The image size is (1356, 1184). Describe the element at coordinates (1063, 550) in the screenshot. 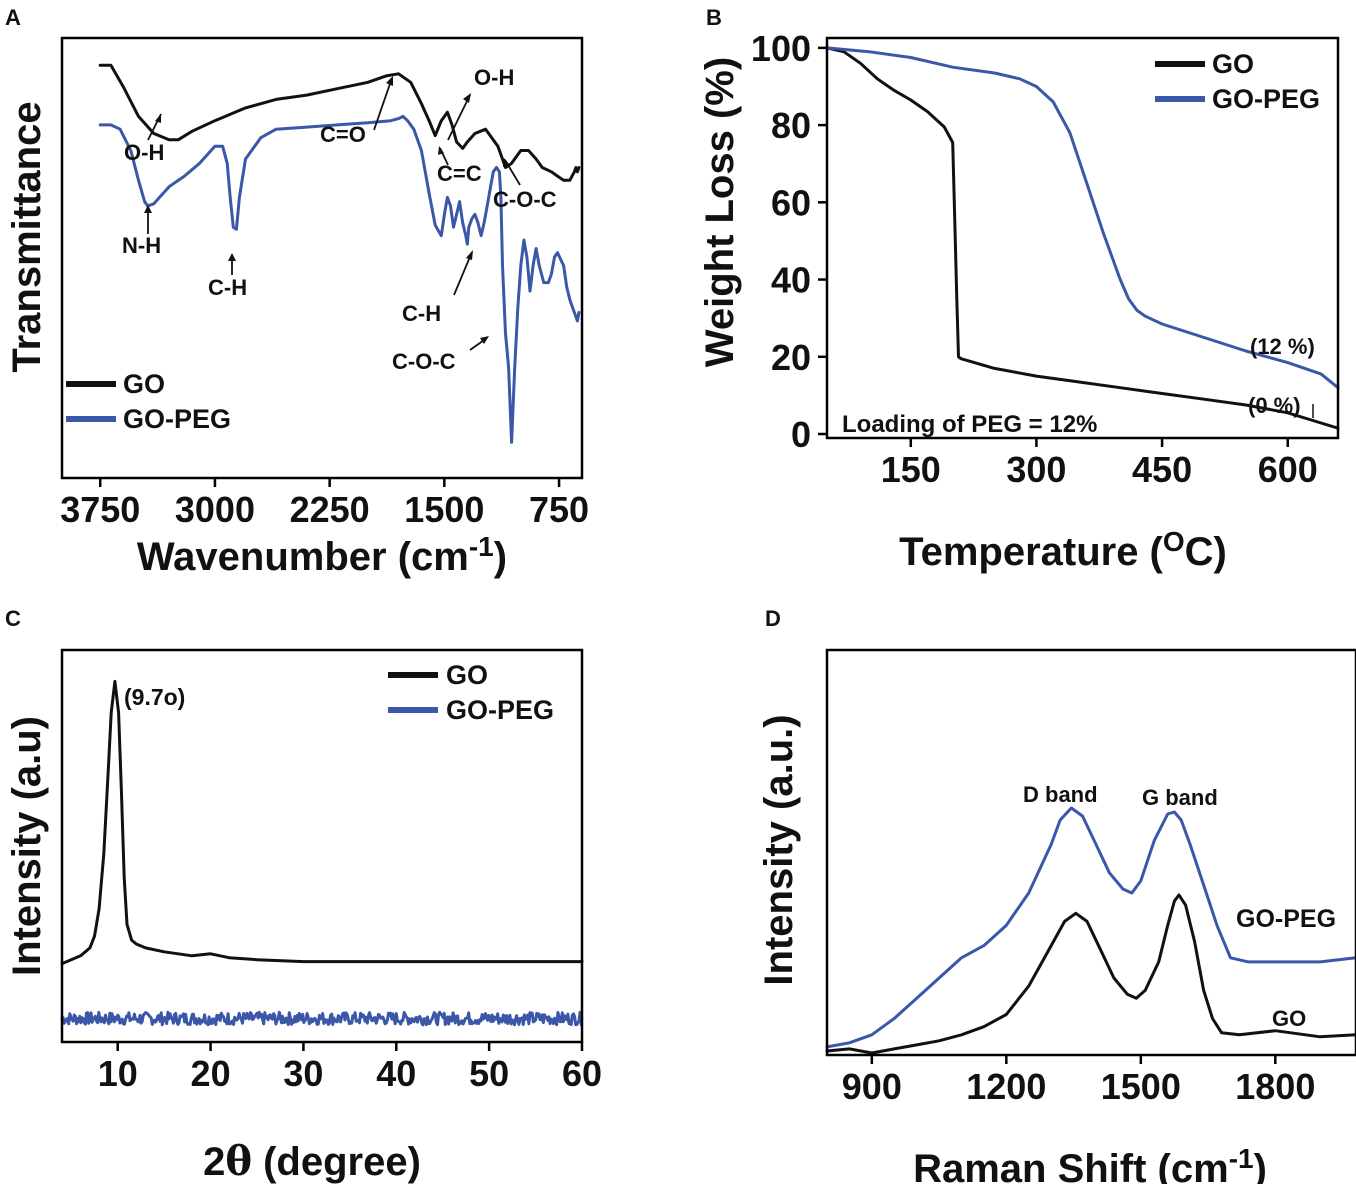

I see `x-axis-title: Temperature (OC)` at that location.